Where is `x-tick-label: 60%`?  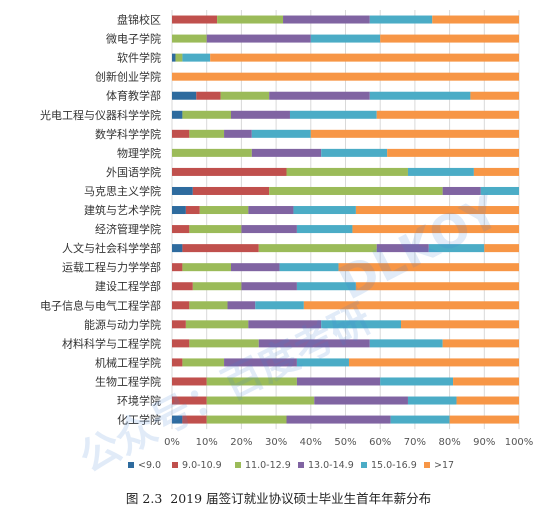
x-tick-label: 60% is located at coordinates (380, 442).